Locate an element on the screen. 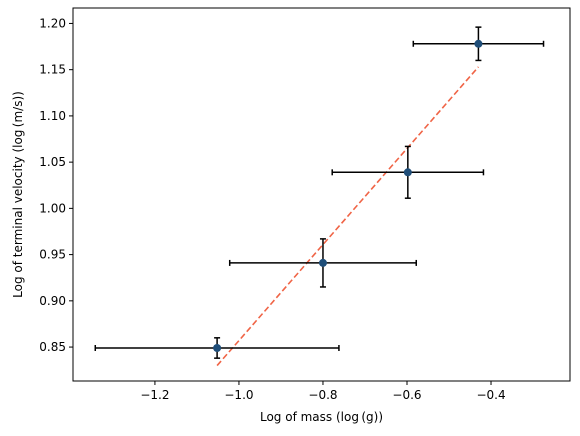  y-tick-label: 1.00 is located at coordinates (52, 208).